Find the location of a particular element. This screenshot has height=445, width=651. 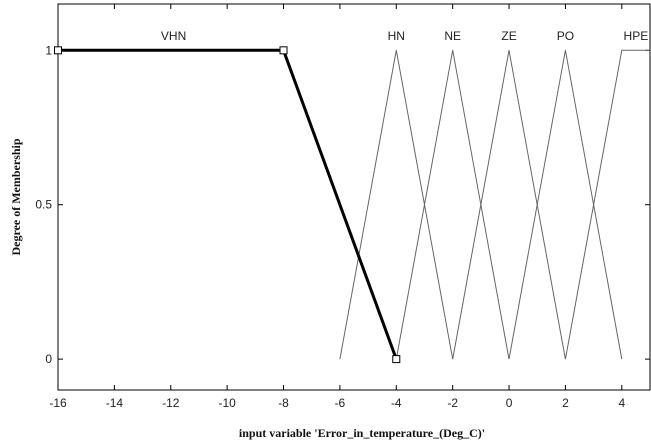

mf-label-hn: HN is located at coordinates (396, 36).